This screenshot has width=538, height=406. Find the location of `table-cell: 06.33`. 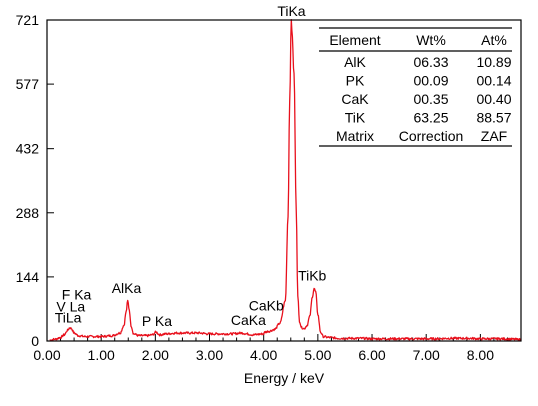

table-cell: 06.33 is located at coordinates (430, 62).